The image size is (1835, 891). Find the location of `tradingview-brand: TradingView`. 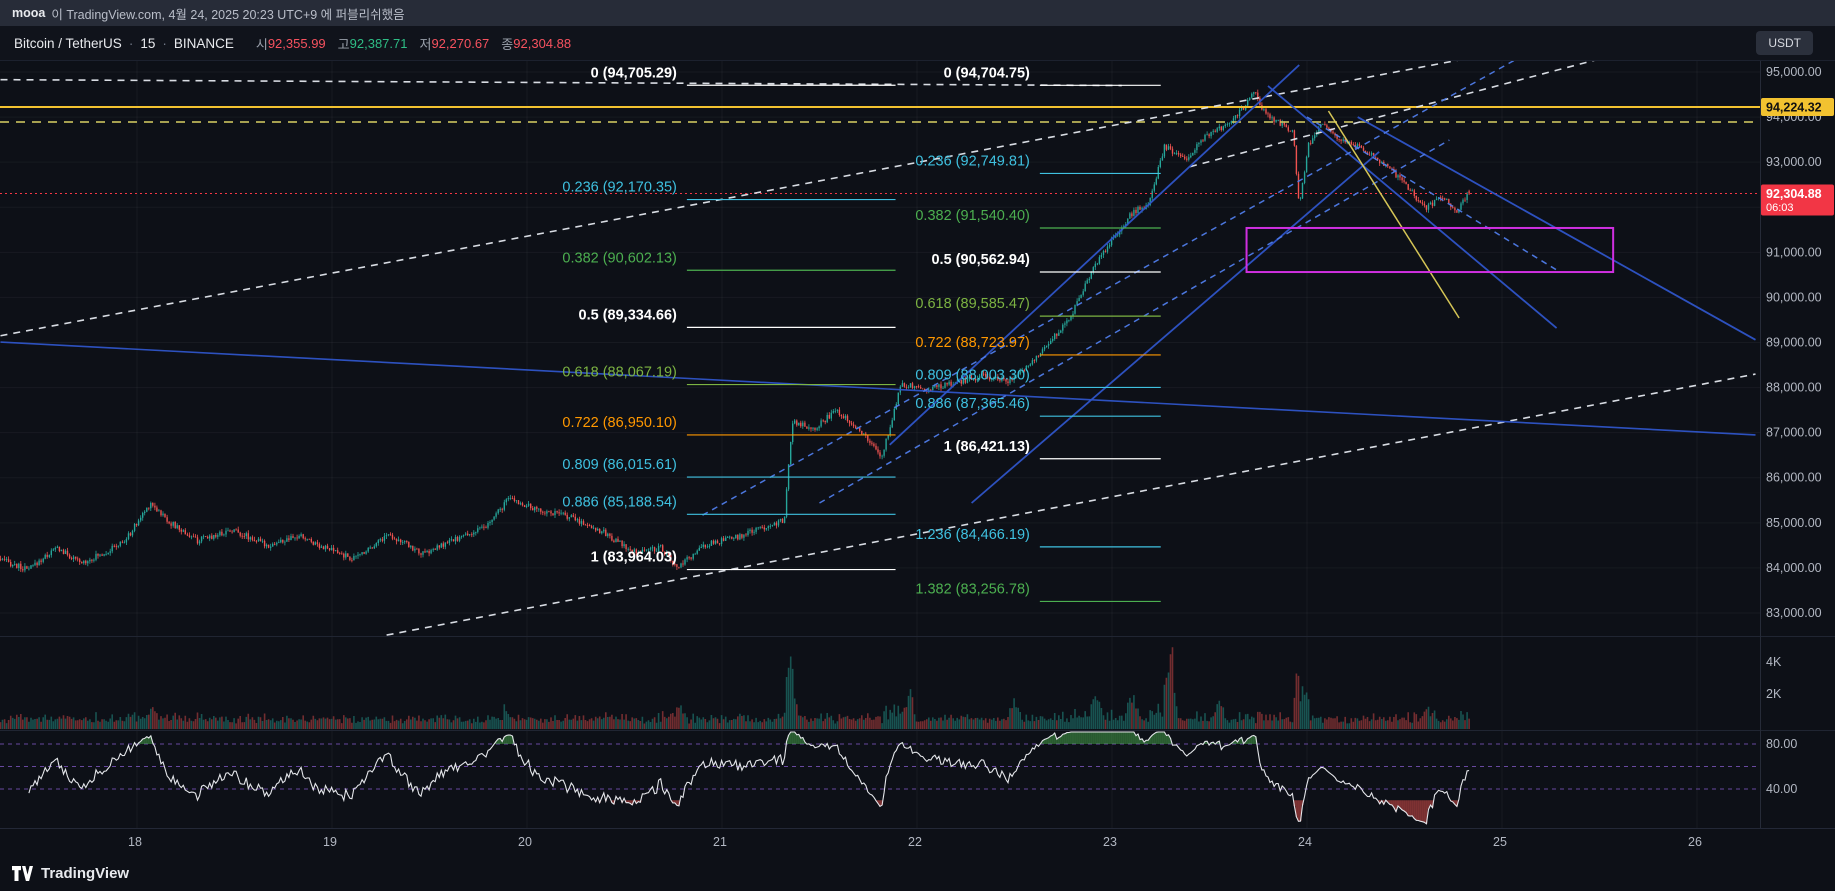

tradingview-brand: TradingView is located at coordinates (85, 873).